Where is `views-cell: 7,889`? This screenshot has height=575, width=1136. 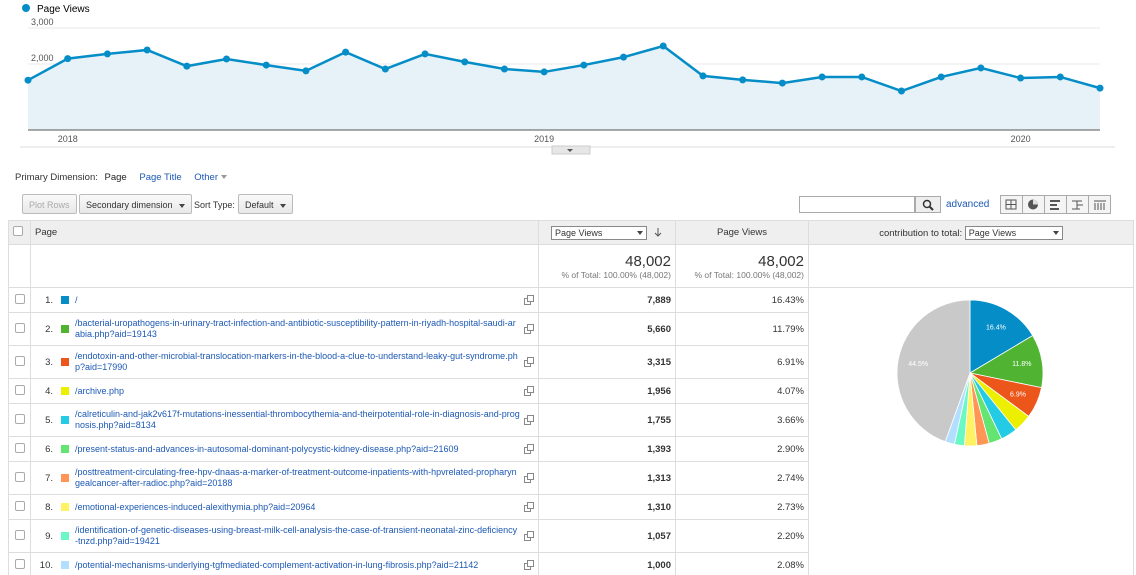
views-cell: 7,889 is located at coordinates (607, 300).